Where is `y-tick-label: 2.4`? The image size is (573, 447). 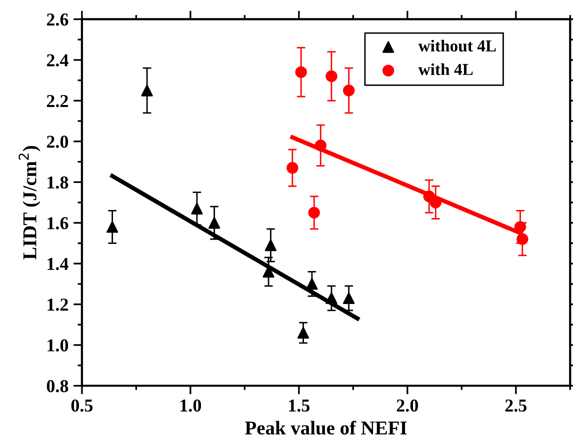
y-tick-label: 2.4 is located at coordinates (57, 60).